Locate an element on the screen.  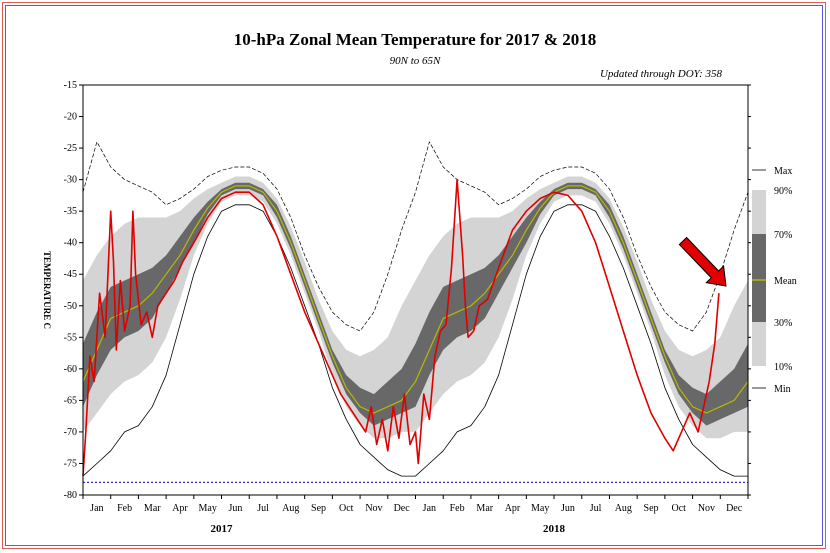
y-tick-label: -45 is located at coordinates (70, 274).